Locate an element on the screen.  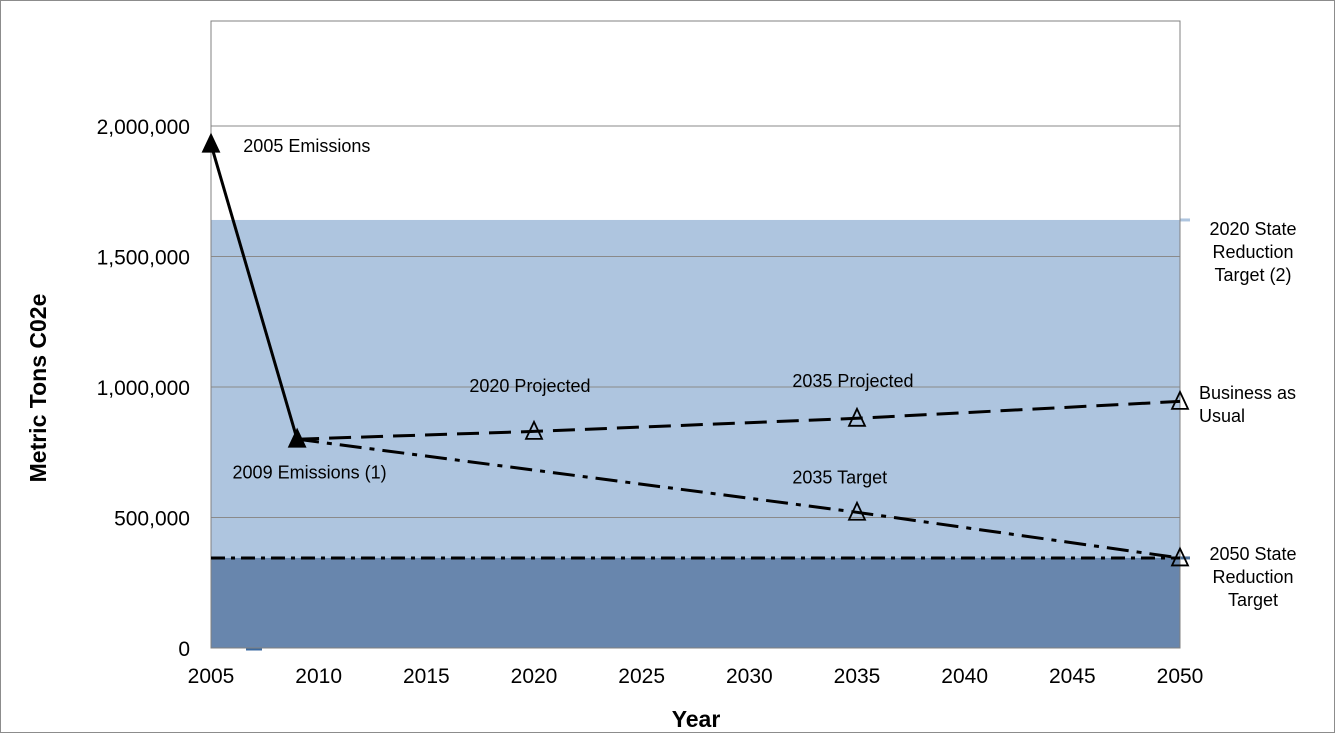
side-label-line: Business as is located at coordinates (1247, 393).